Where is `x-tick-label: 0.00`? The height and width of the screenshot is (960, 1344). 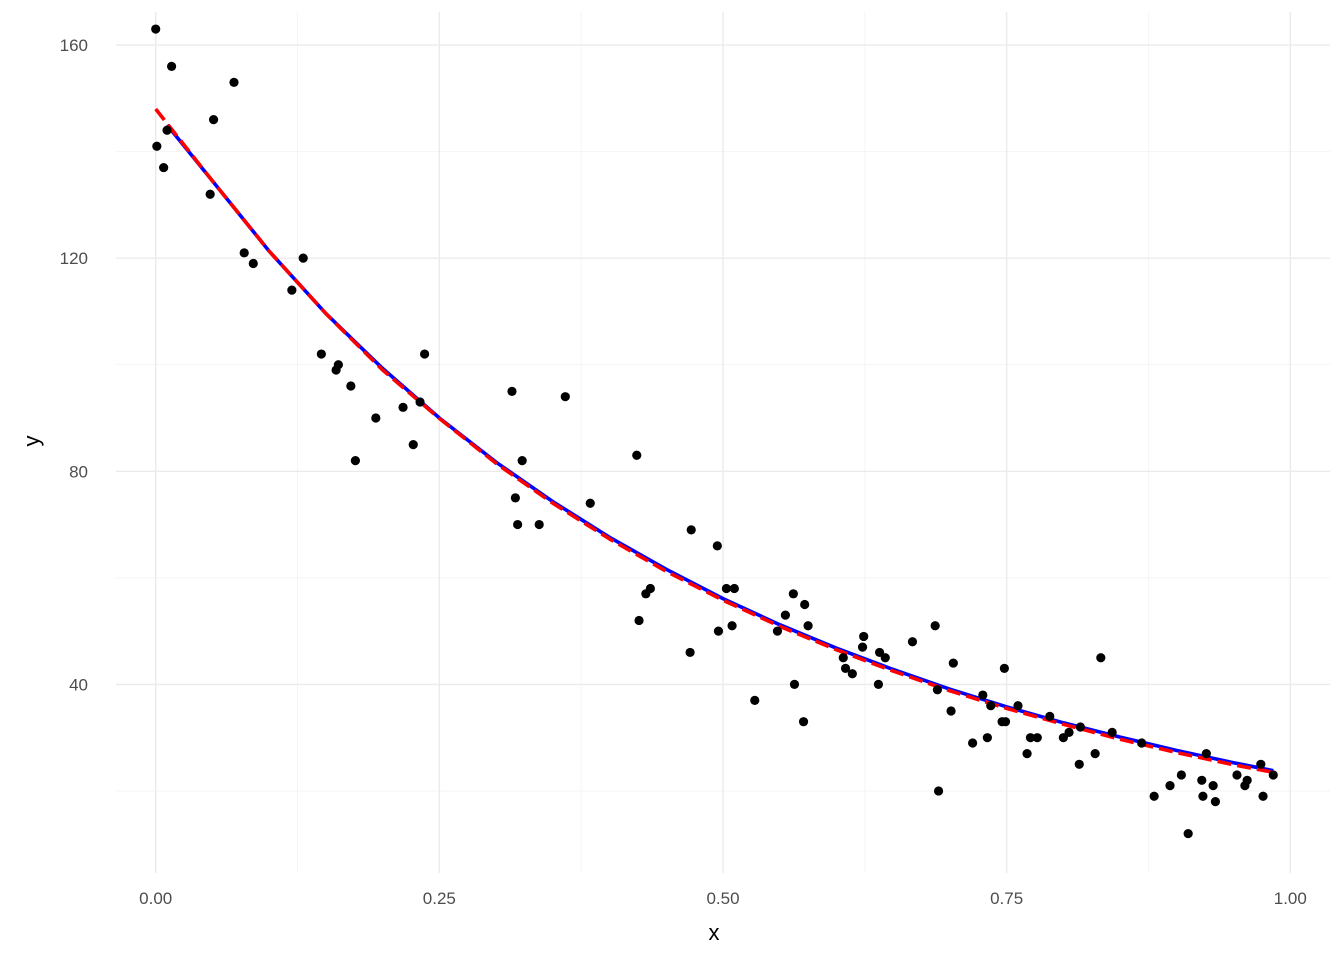
x-tick-label: 0.00 is located at coordinates (155, 898).